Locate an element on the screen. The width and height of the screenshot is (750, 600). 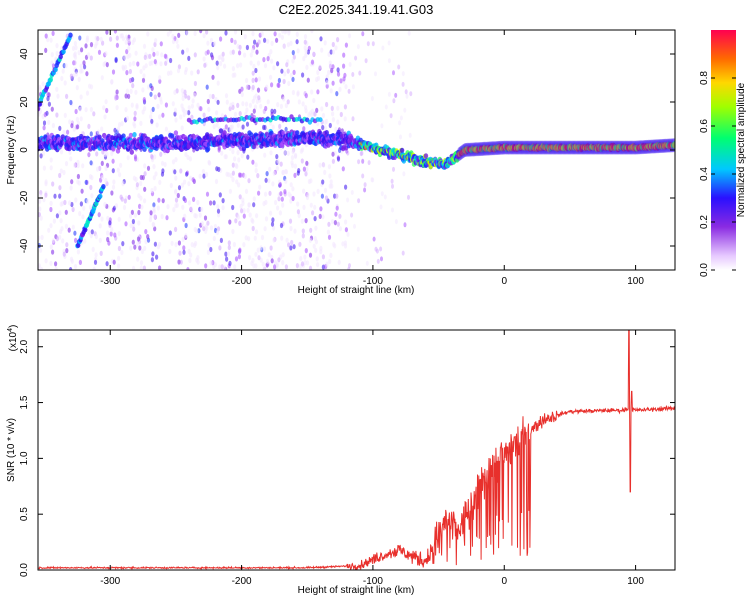
y-tick-label: 0.5 is located at coordinates (24, 514).